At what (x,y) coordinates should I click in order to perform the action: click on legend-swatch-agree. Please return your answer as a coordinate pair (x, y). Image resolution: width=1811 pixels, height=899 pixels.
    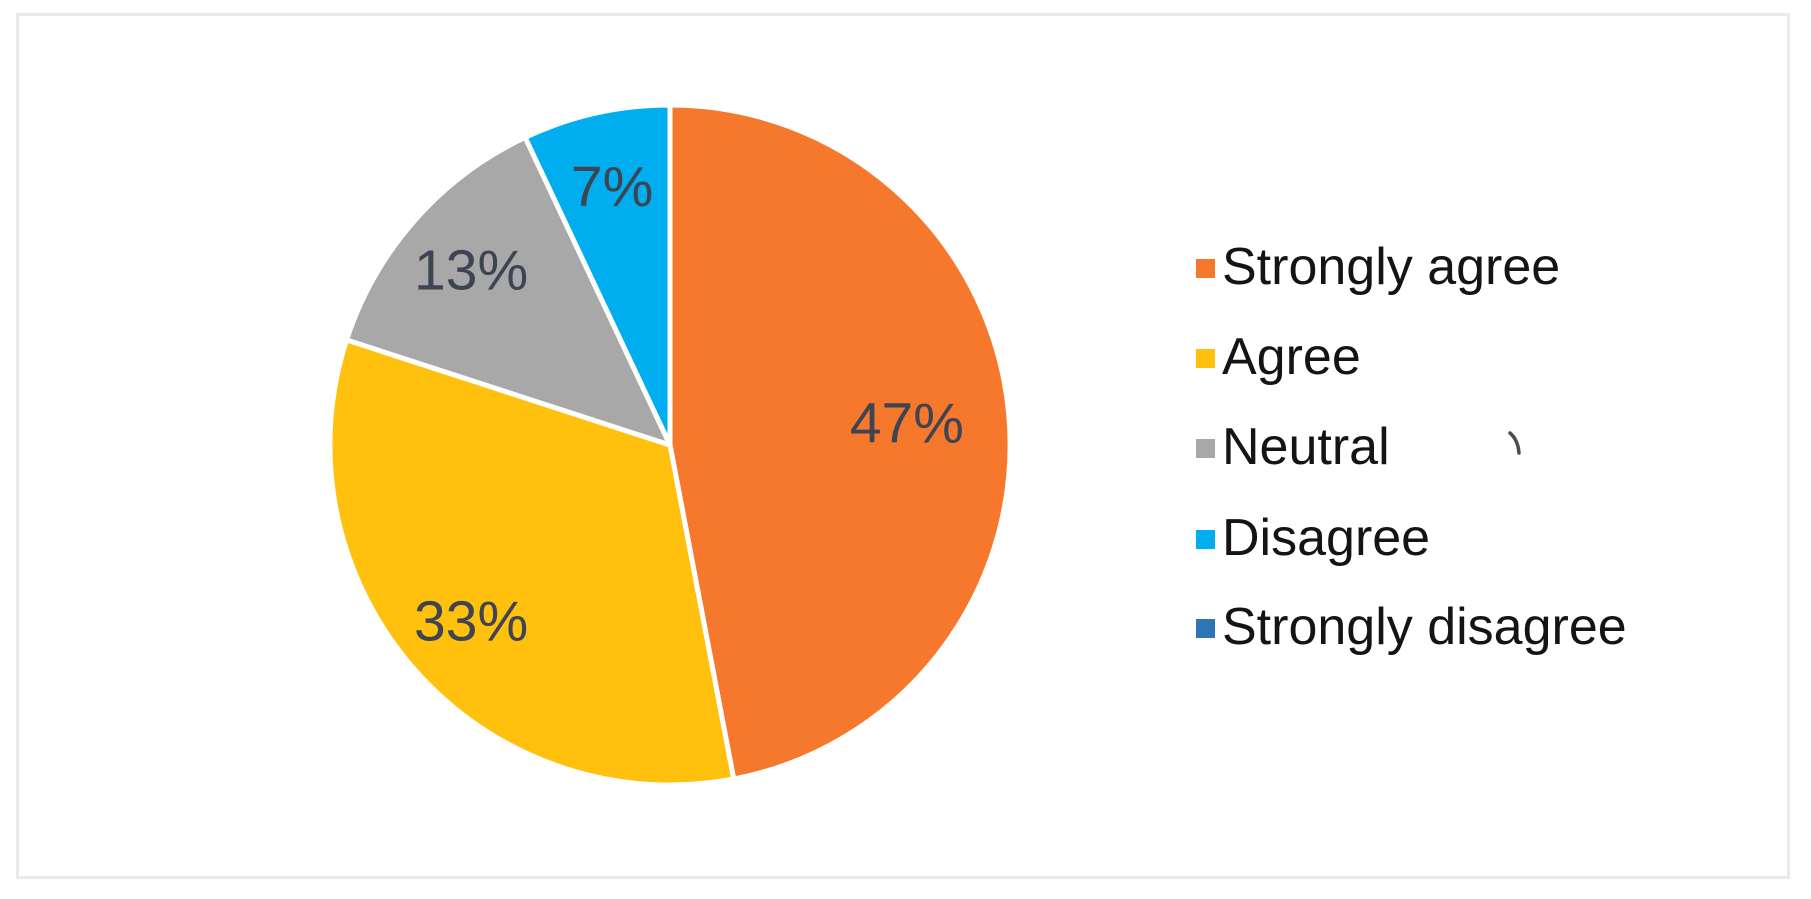
    Looking at the image, I should click on (1205, 358).